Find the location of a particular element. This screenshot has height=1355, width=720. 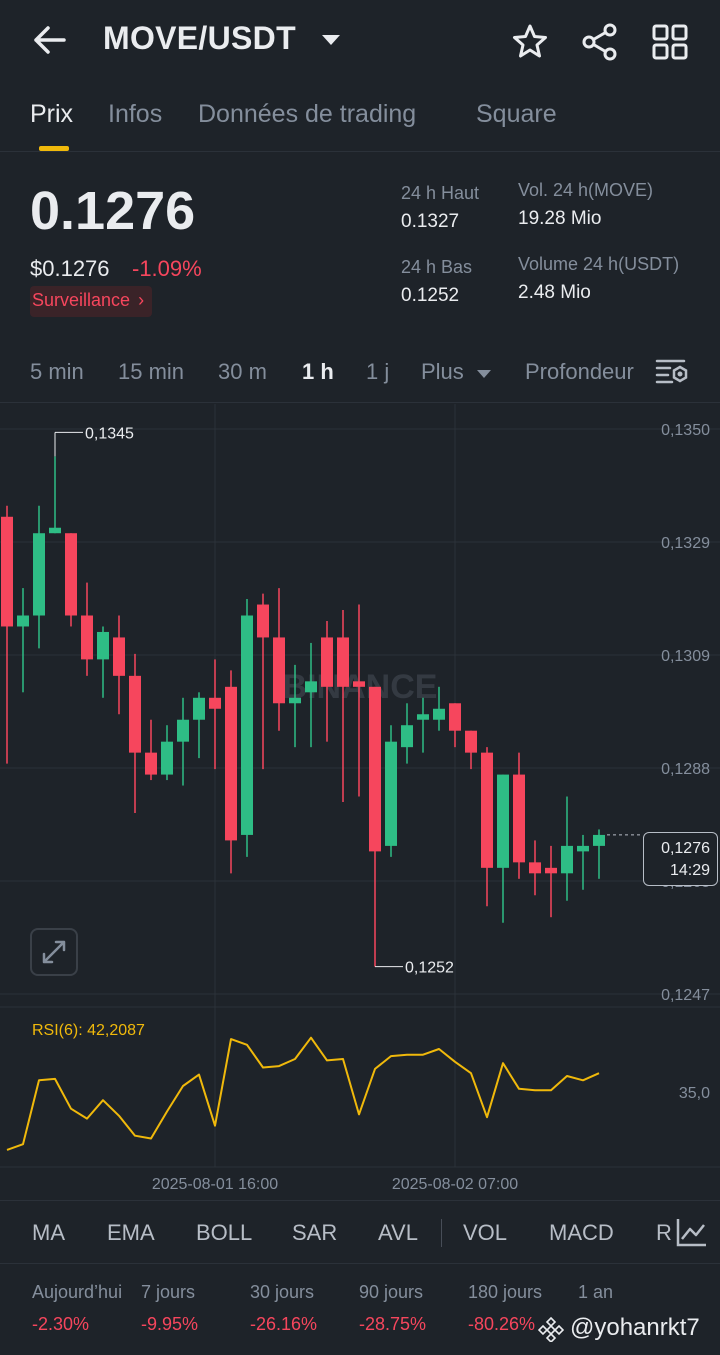

surveillance-badge: Surveillance › is located at coordinates (91, 301).